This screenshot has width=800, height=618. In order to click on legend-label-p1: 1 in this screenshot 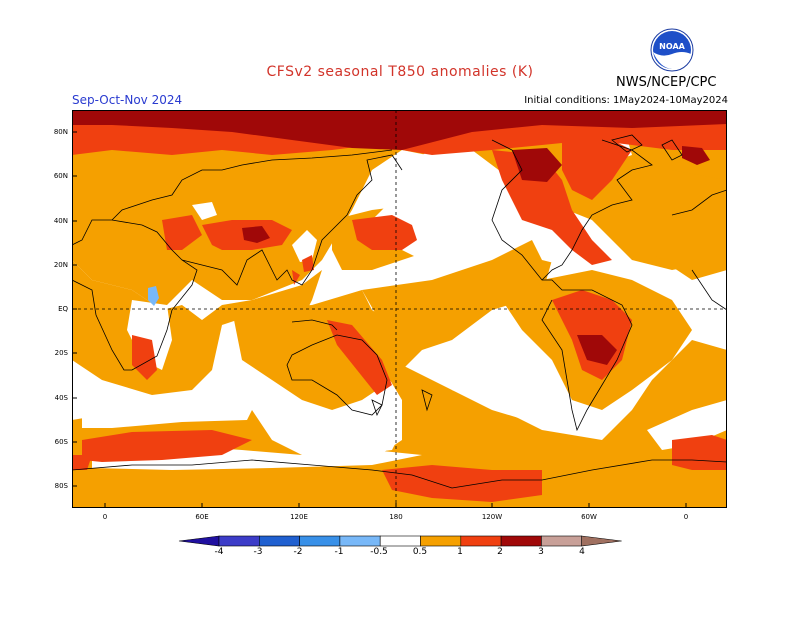, I will do `click(460, 552)`.